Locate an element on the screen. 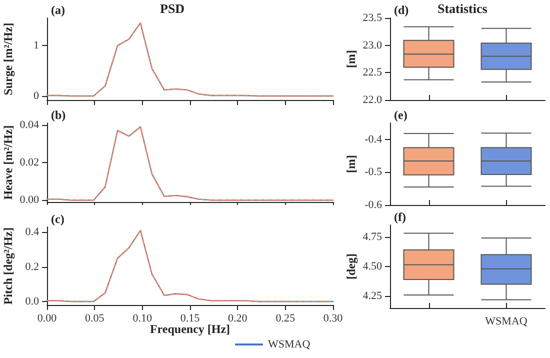  text: (d) is located at coordinates (401, 10).